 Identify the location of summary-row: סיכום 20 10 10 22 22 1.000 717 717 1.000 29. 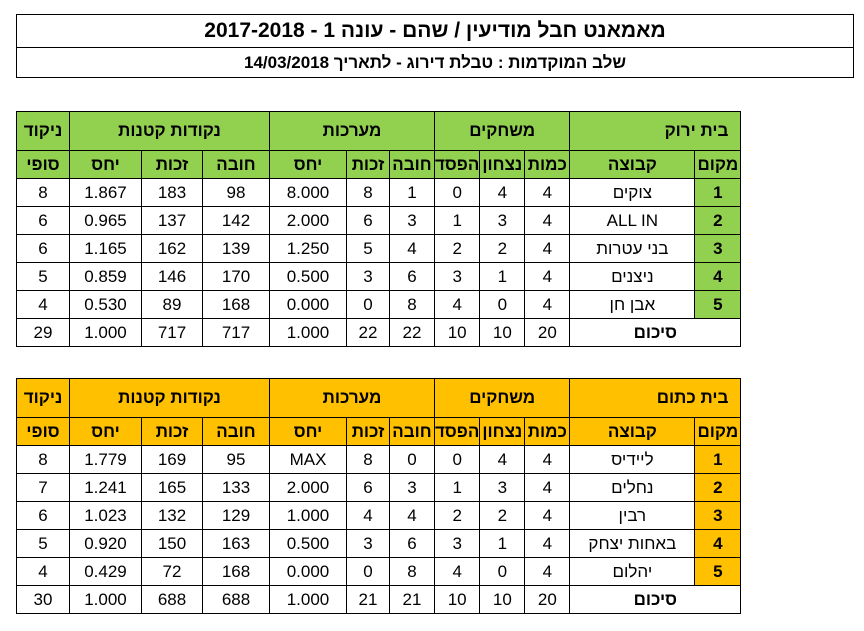
(379, 332).